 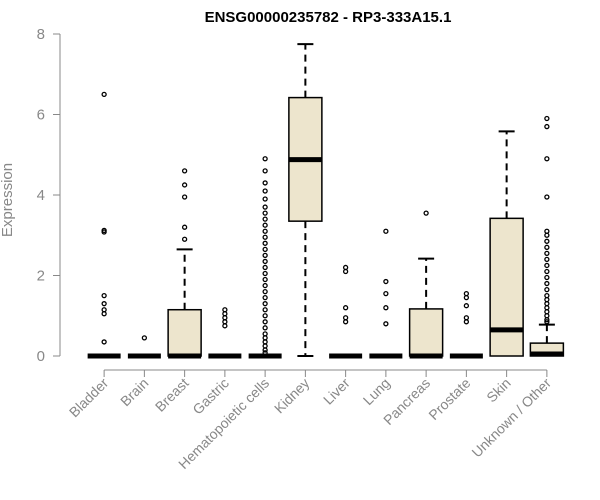 I want to click on x-tick-label: Prostate, so click(x=449, y=399).